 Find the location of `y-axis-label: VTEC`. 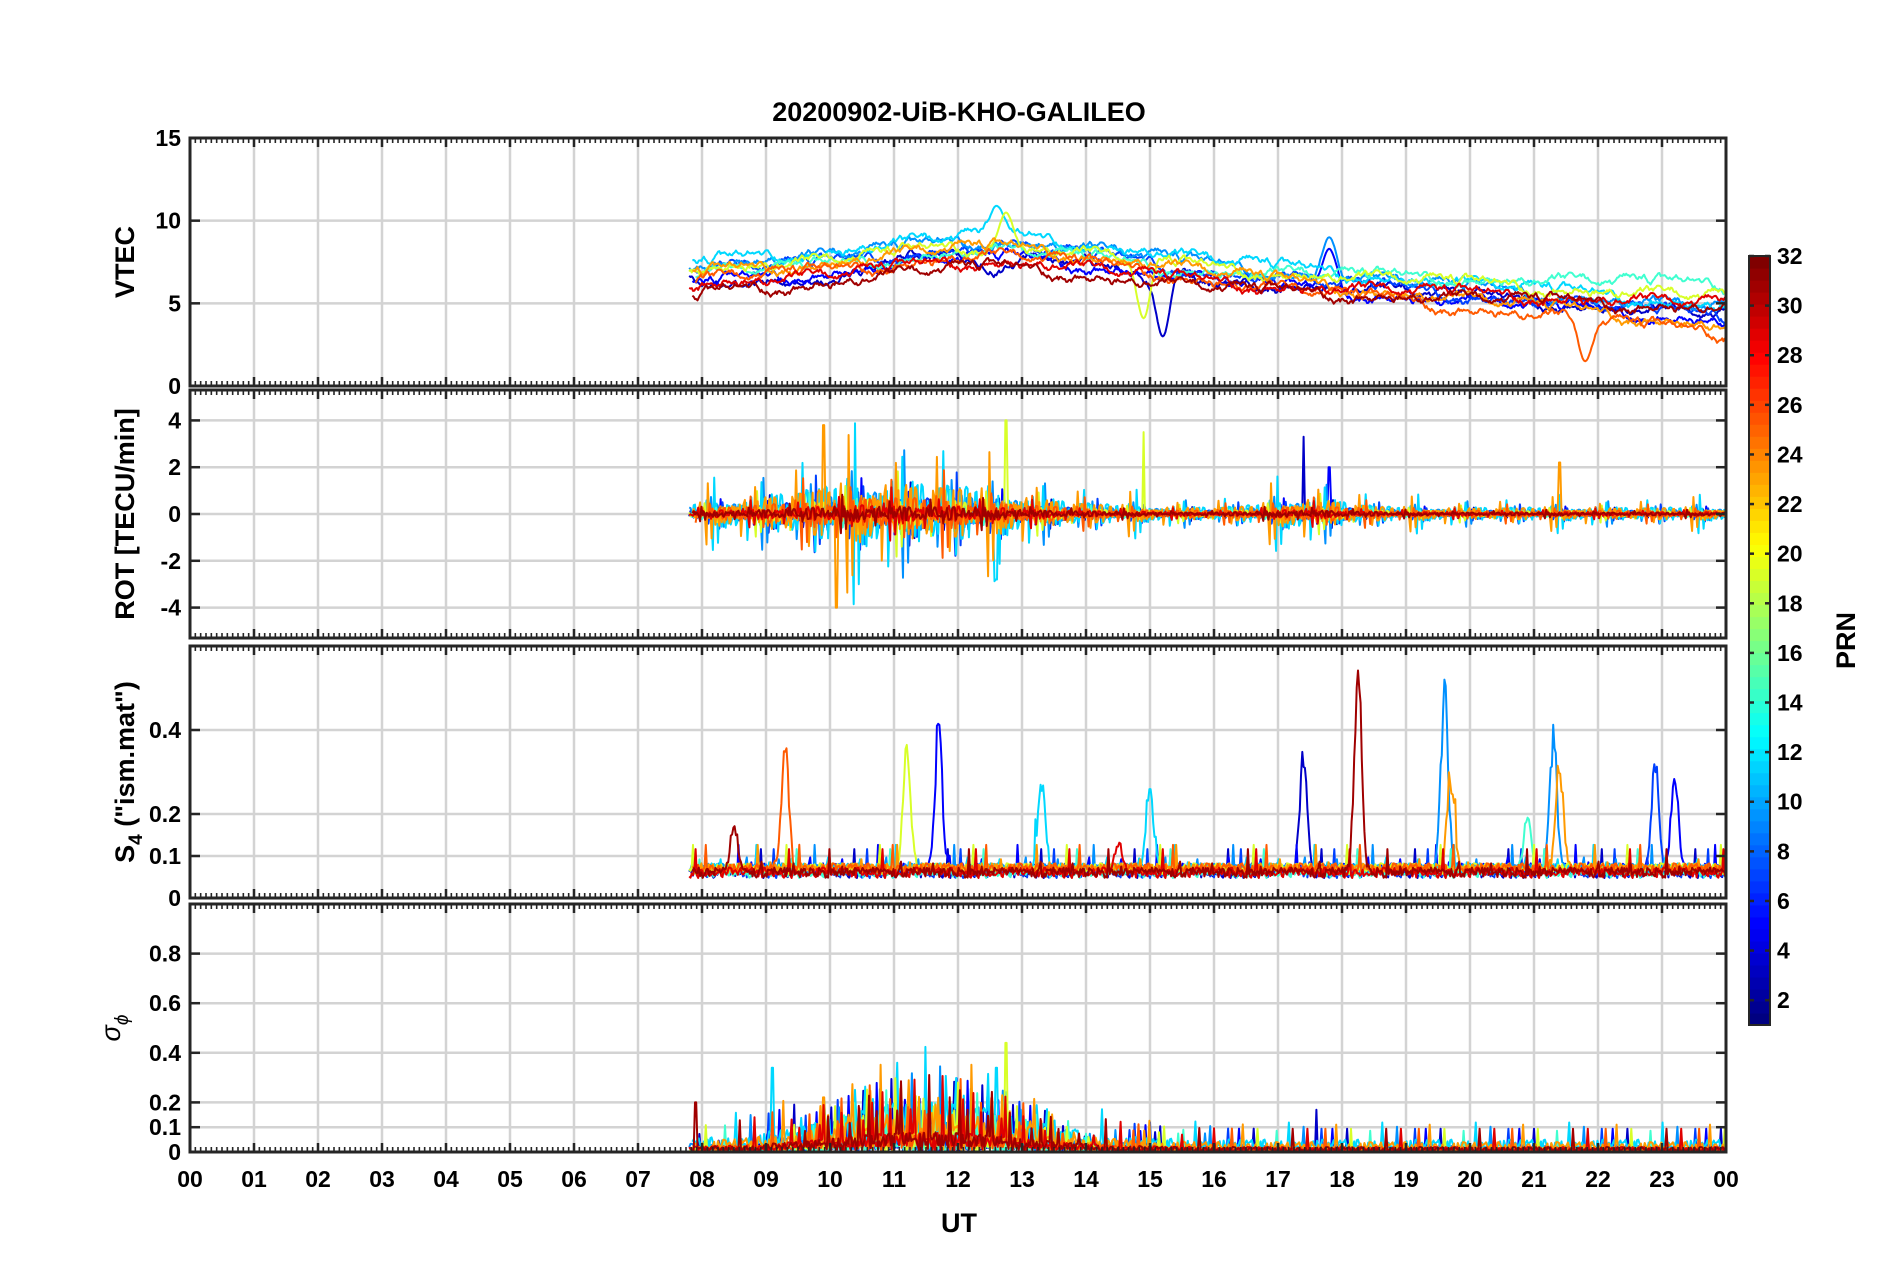

y-axis-label: VTEC is located at coordinates (125, 262).